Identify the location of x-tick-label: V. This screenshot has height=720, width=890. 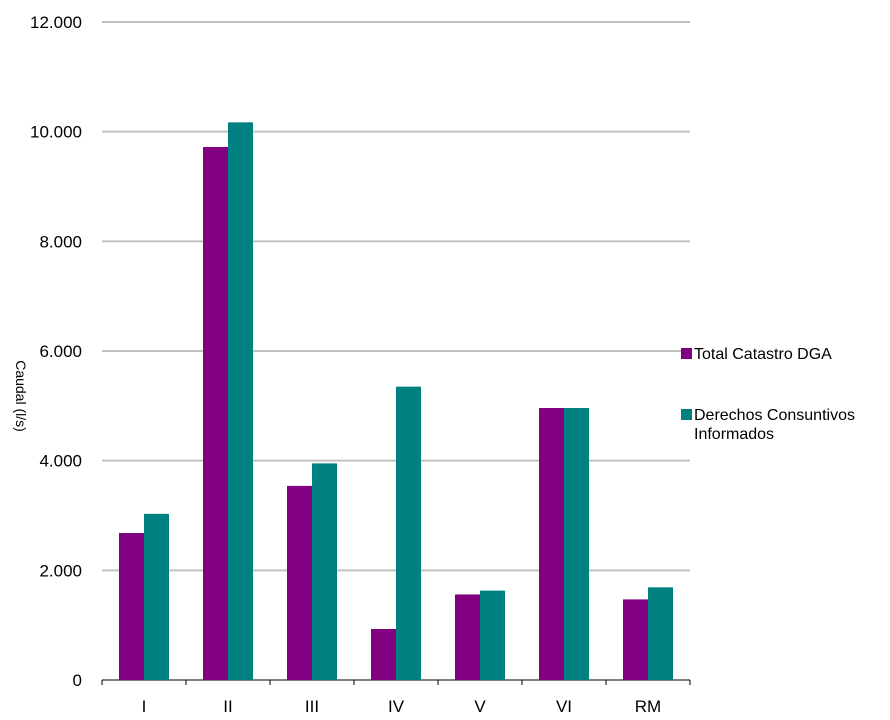
(480, 706).